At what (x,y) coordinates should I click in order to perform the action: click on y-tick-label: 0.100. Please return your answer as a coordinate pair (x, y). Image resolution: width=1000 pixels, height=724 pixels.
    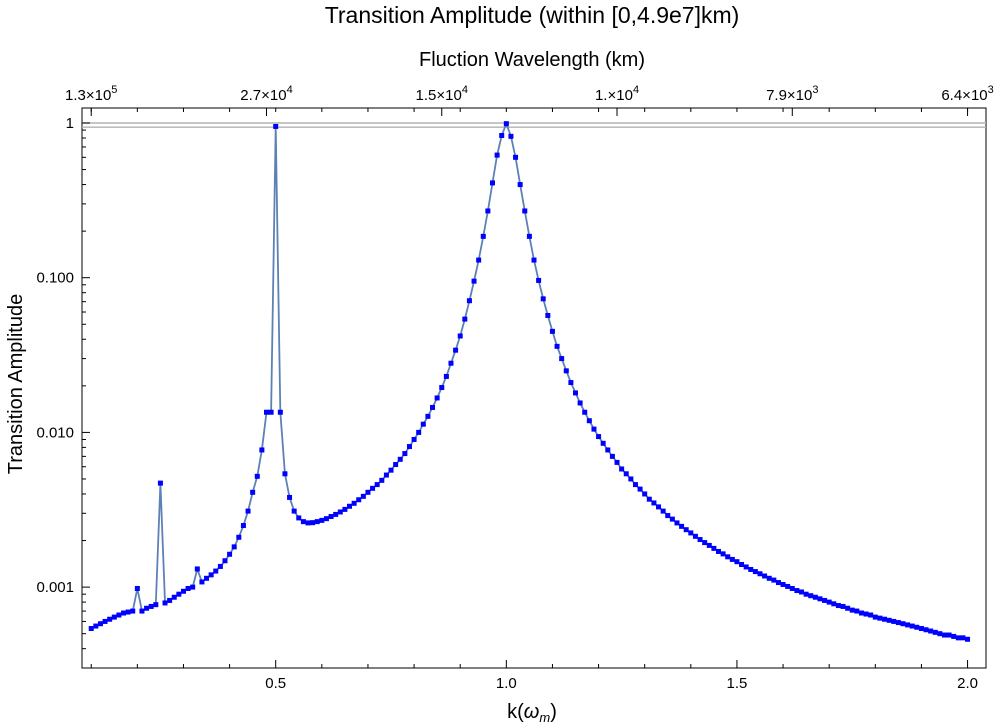
    Looking at the image, I should click on (55, 278).